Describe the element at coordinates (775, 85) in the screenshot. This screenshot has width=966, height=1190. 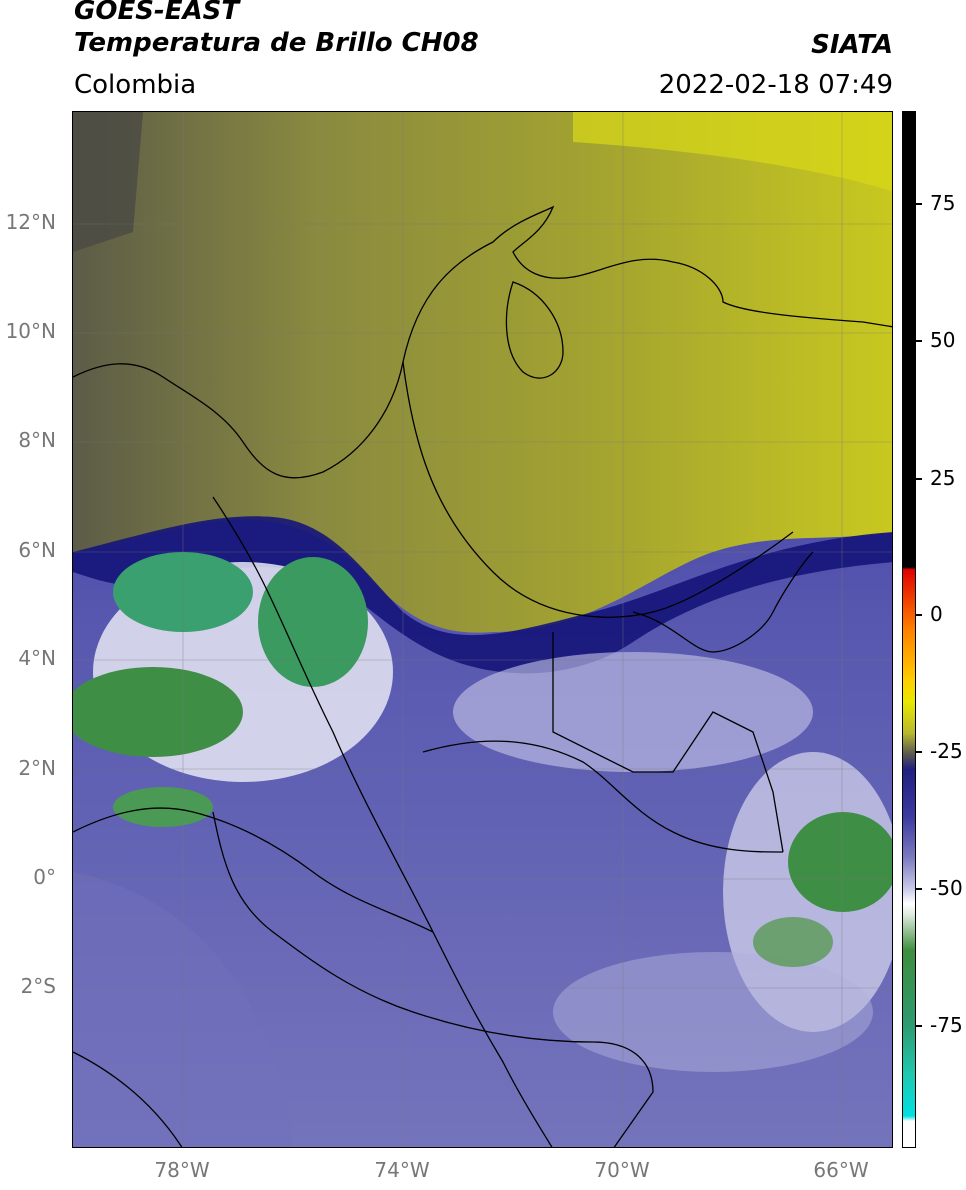
I see `timestamp-label: 2022-02-18 07:49` at that location.